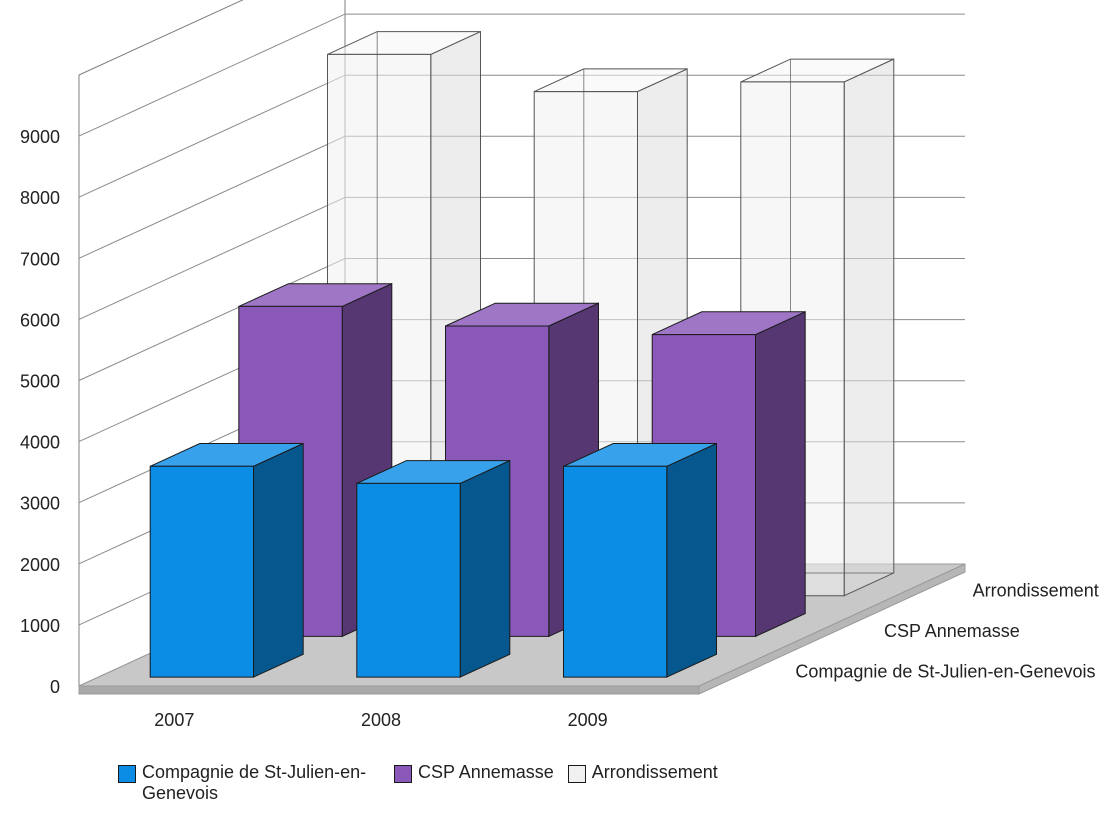 Image resolution: width=1108 pixels, height=814 pixels. What do you see at coordinates (174, 720) in the screenshot?
I see `x-tick-label: 2007` at bounding box center [174, 720].